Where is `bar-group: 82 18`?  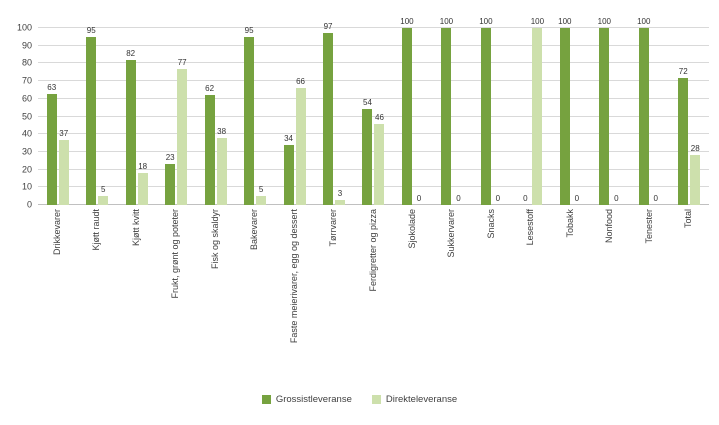
bar-group: 82 18 is located at coordinates (136, 116).